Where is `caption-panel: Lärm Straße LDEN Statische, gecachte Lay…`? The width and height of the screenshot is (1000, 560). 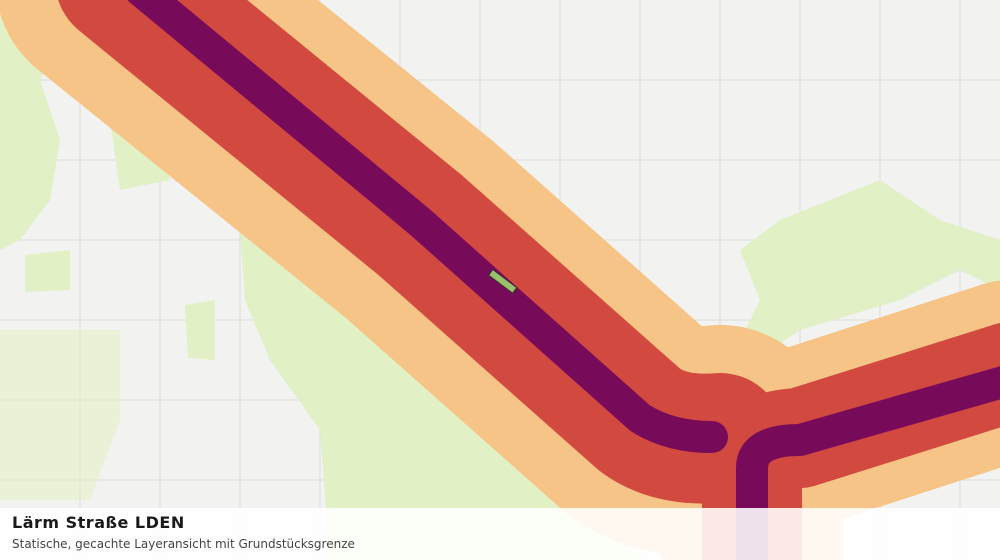
caption-panel: Lärm Straße LDEN Statische, gecachte Lay… is located at coordinates (500, 534).